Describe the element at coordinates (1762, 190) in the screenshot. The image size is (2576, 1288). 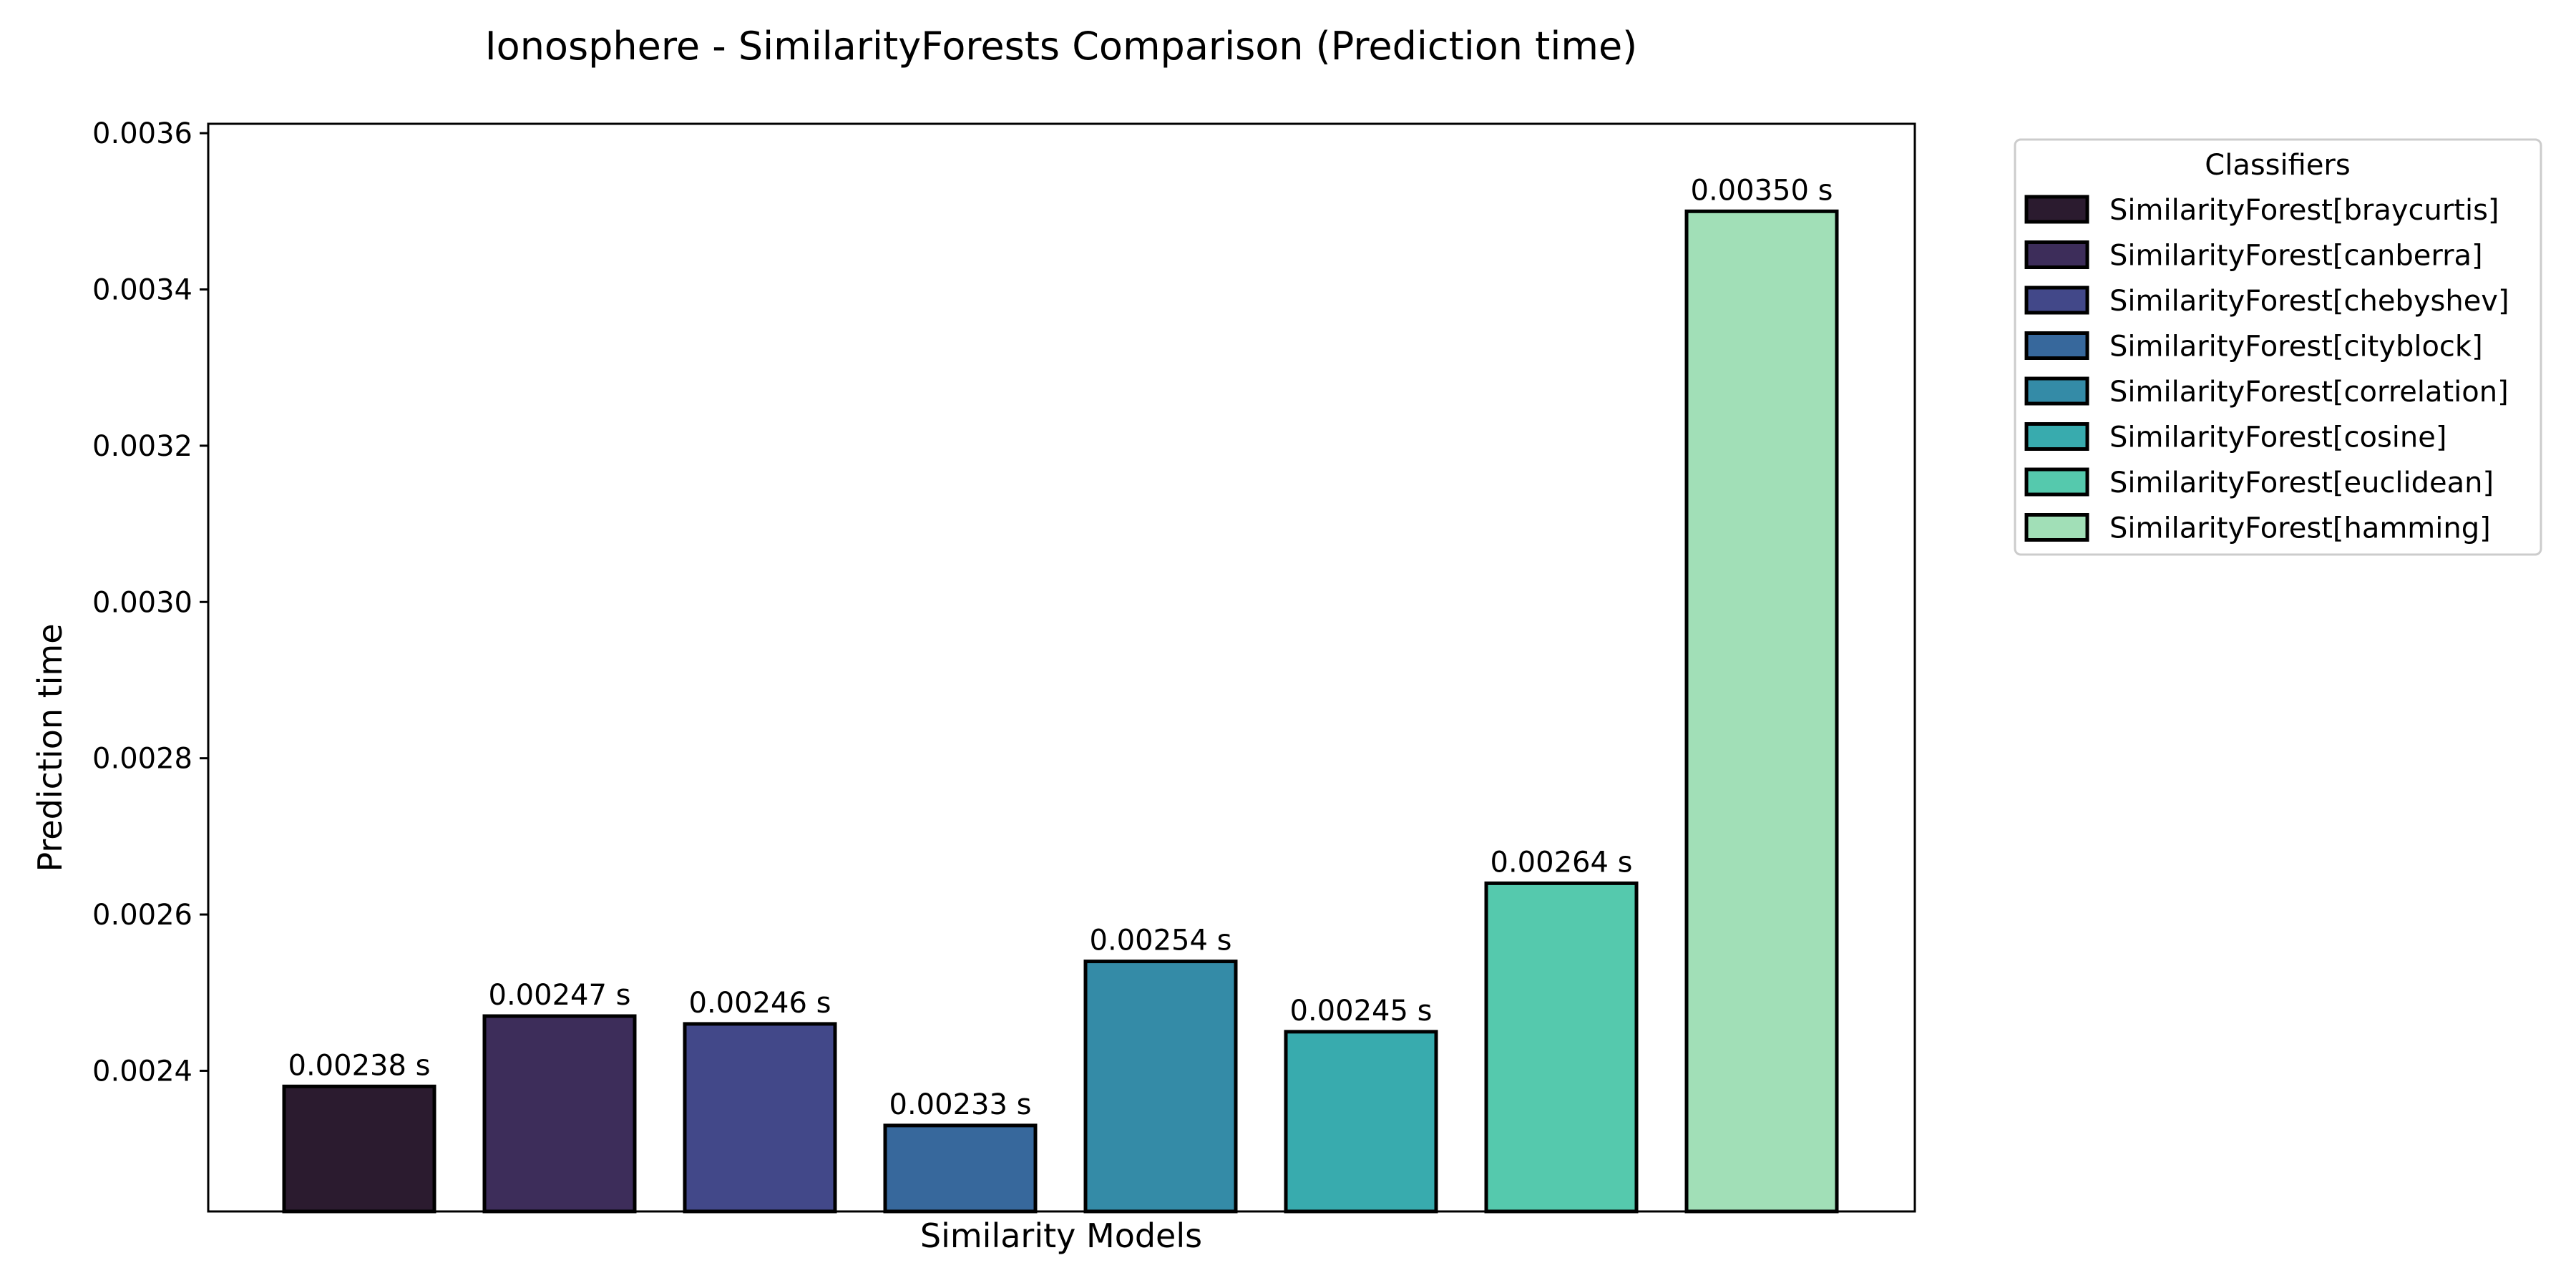
I see `bar-value-label: 0.00350 s` at that location.